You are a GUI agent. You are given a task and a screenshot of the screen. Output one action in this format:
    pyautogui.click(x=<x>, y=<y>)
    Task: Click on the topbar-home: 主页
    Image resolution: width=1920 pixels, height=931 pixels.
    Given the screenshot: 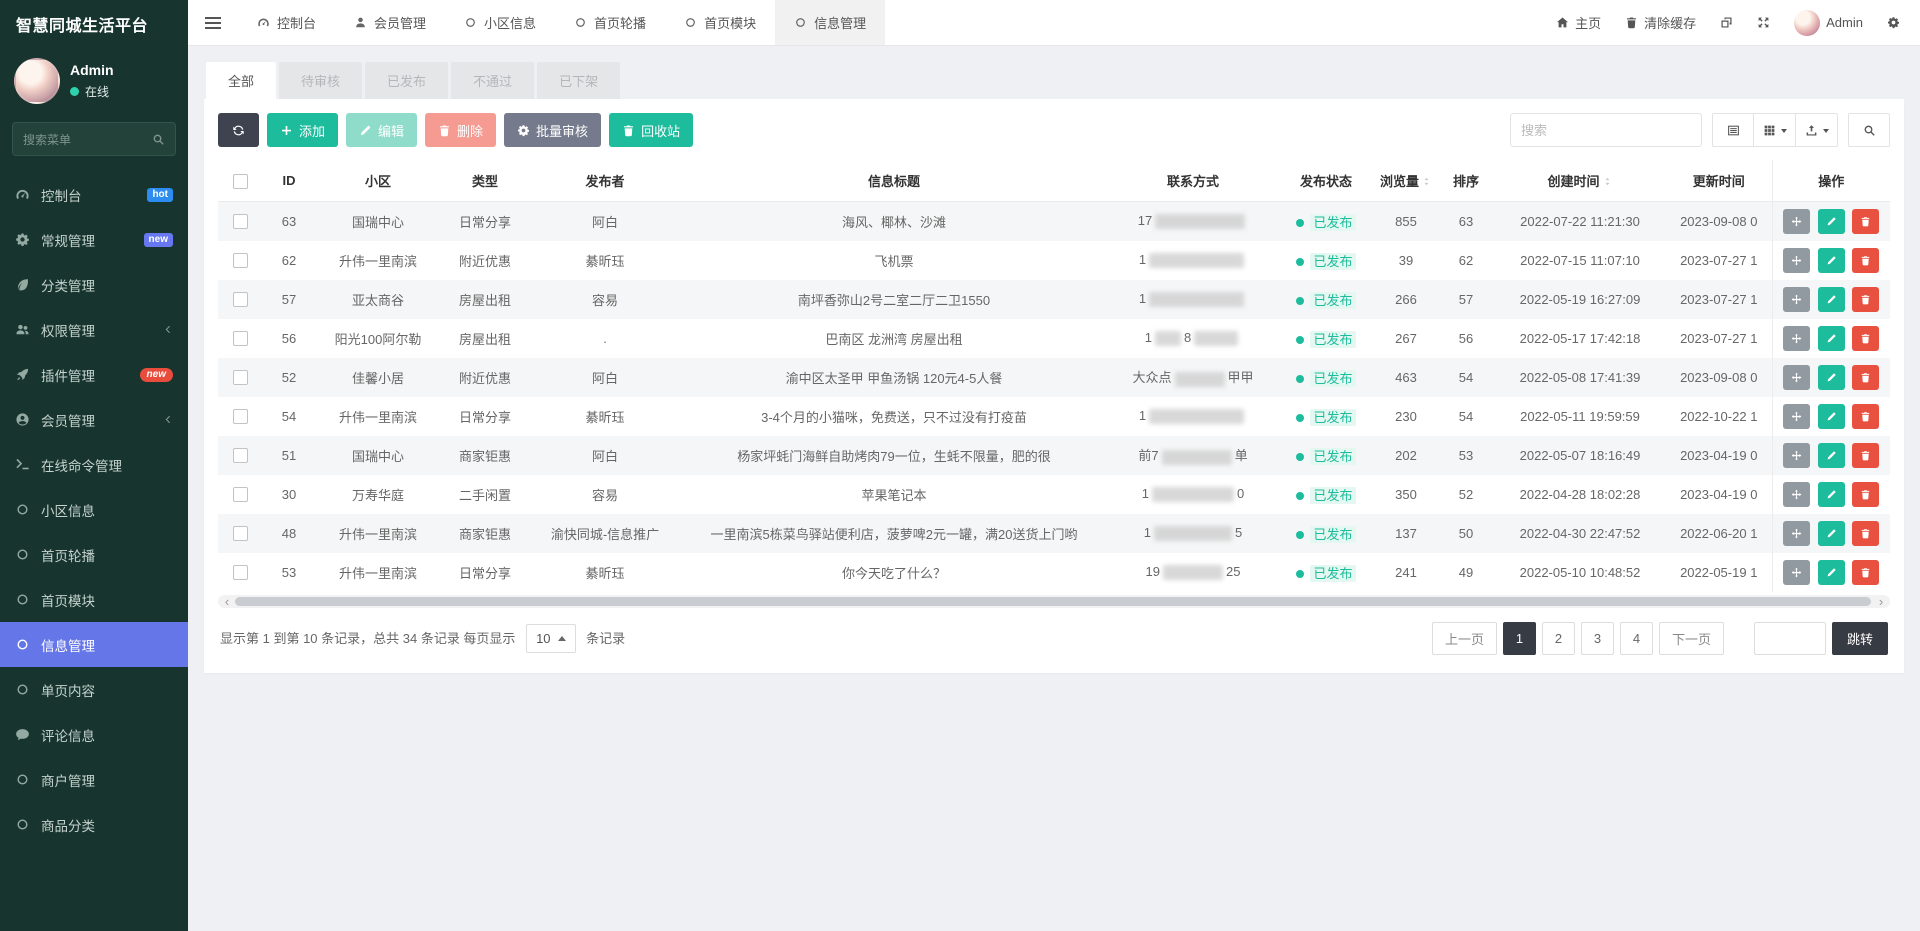 What is the action you would take?
    pyautogui.click(x=1578, y=22)
    